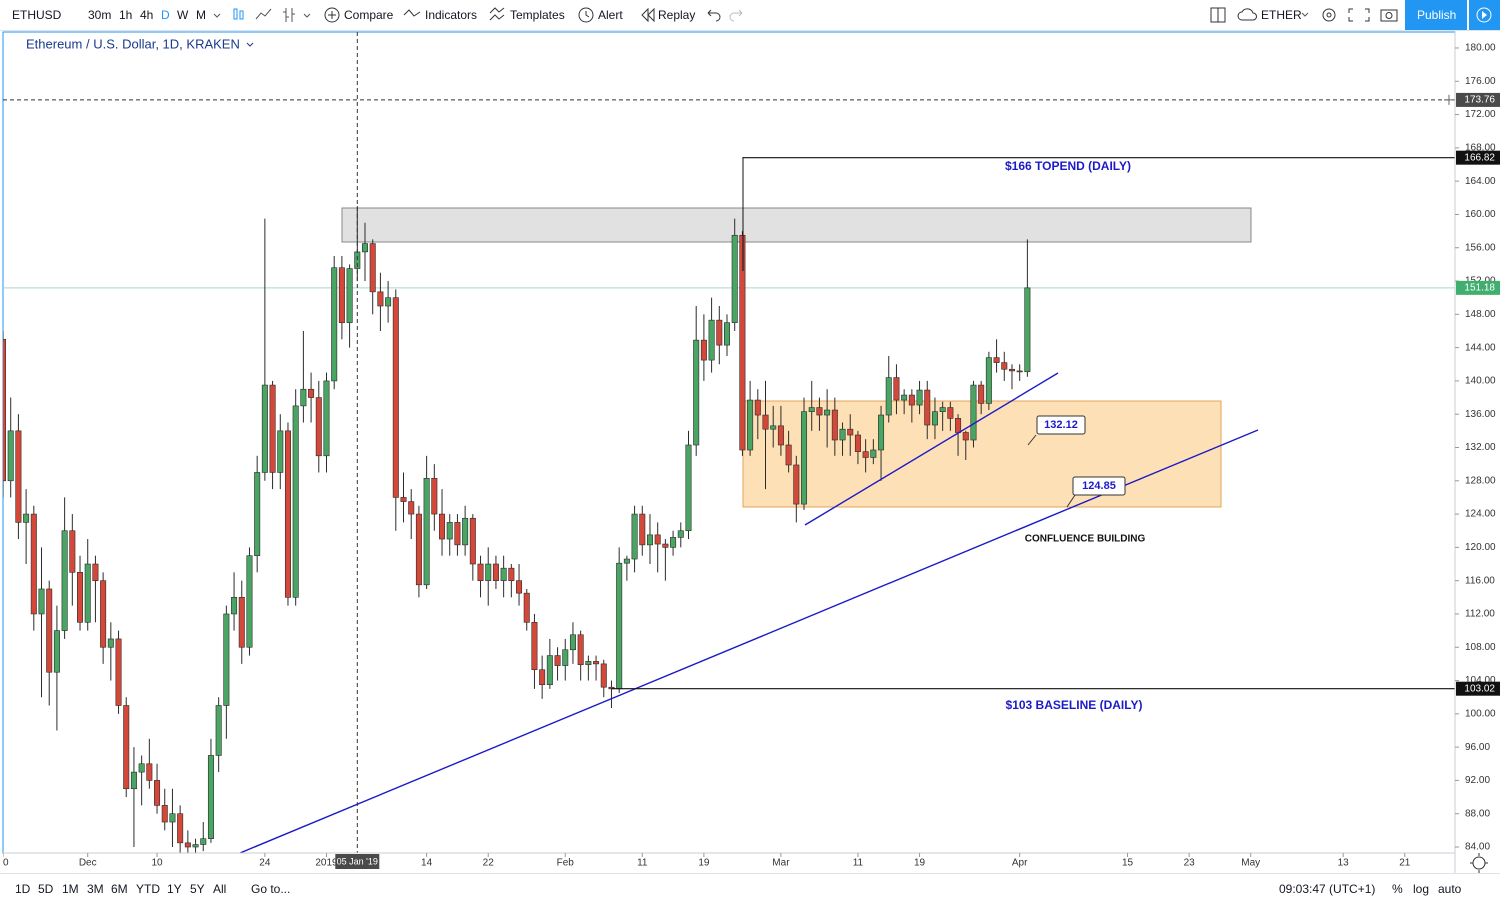  What do you see at coordinates (46, 889) in the screenshot?
I see `range-button: 5D` at bounding box center [46, 889].